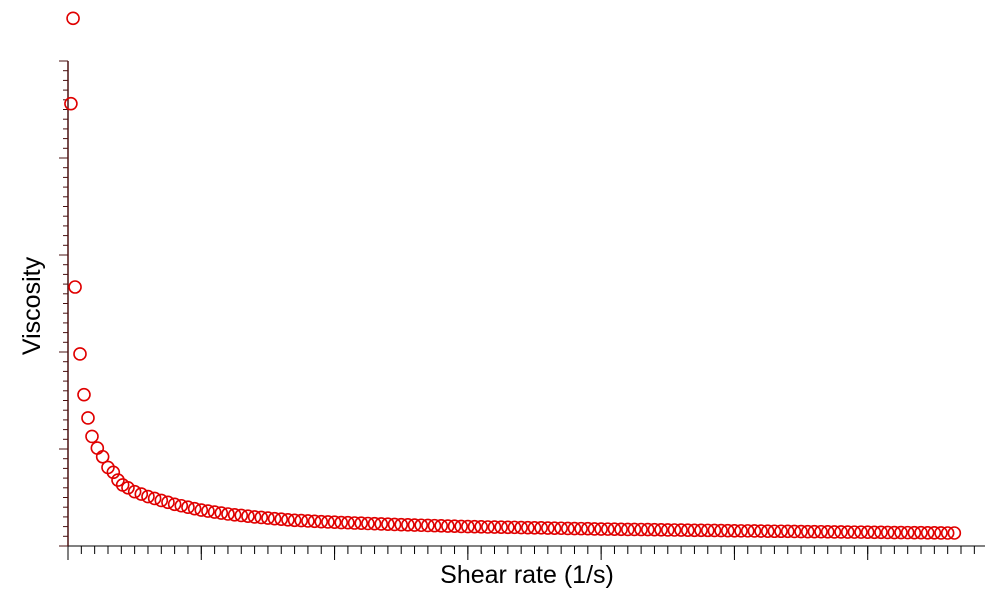 The height and width of the screenshot is (598, 985). What do you see at coordinates (527, 575) in the screenshot?
I see `x-axis-label: Shear rate (1/s)` at bounding box center [527, 575].